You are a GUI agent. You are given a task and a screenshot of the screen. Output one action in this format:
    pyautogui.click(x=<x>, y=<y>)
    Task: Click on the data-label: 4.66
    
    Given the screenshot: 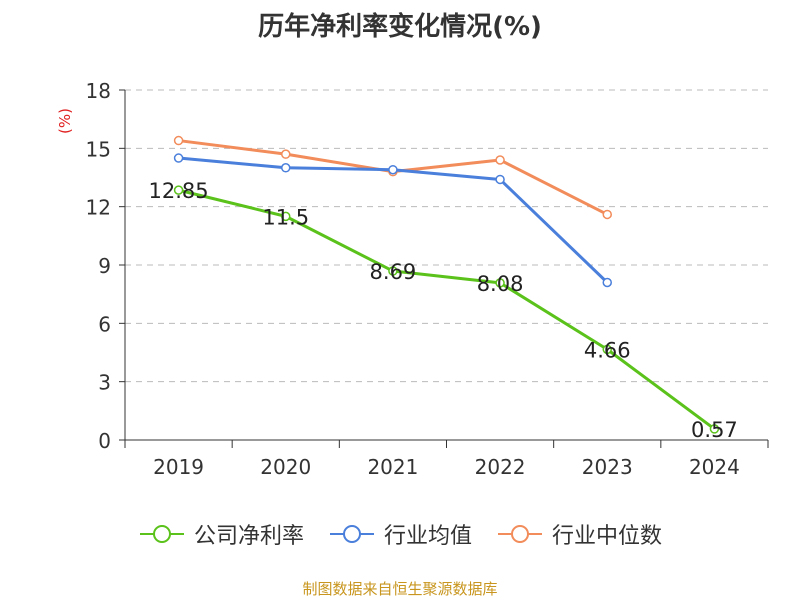 What is the action you would take?
    pyautogui.click(x=607, y=350)
    